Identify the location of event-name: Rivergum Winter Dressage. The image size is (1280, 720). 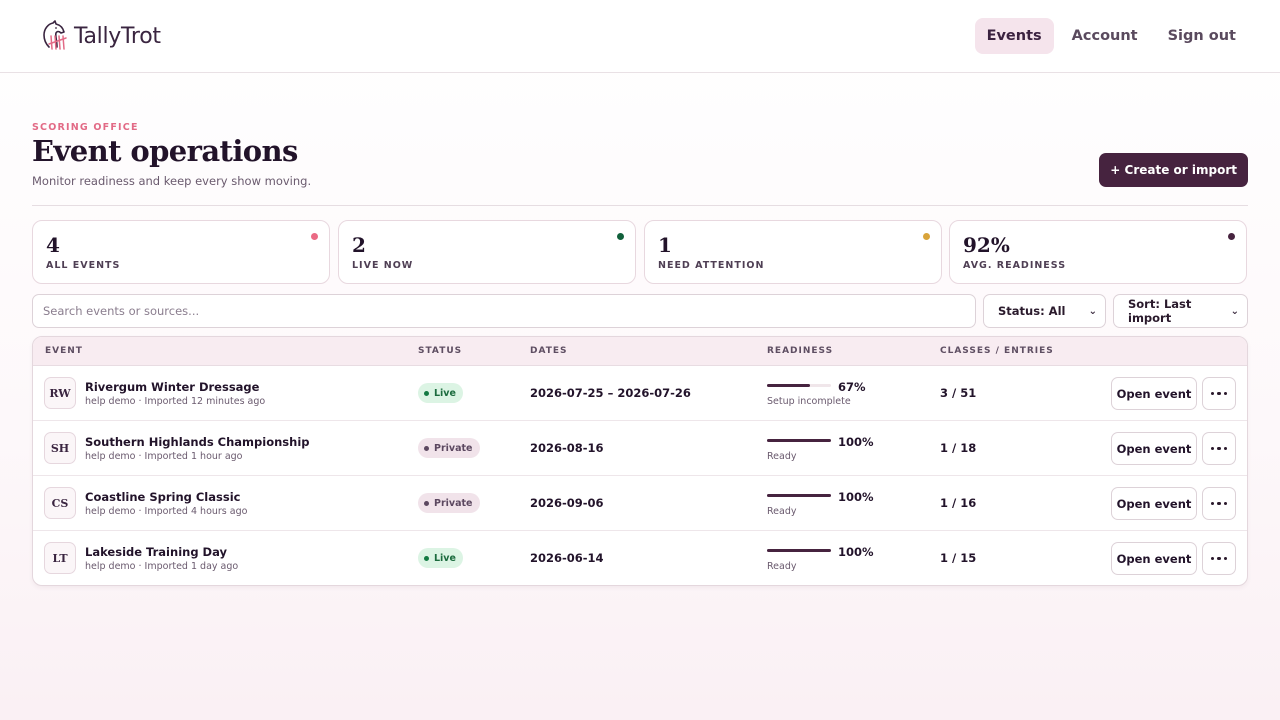
(172, 387).